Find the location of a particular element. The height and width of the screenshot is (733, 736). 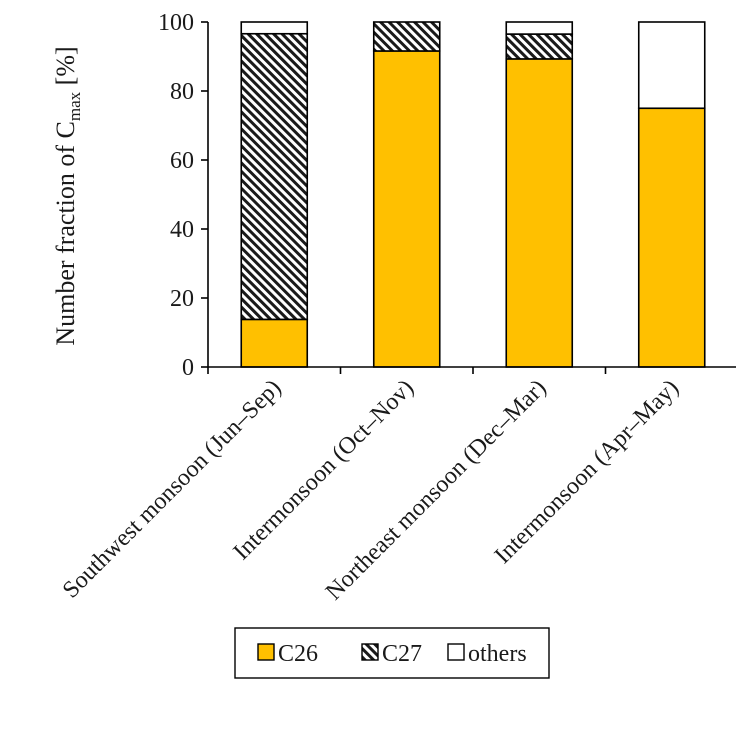

legend-label-c26: C26 is located at coordinates (298, 654).